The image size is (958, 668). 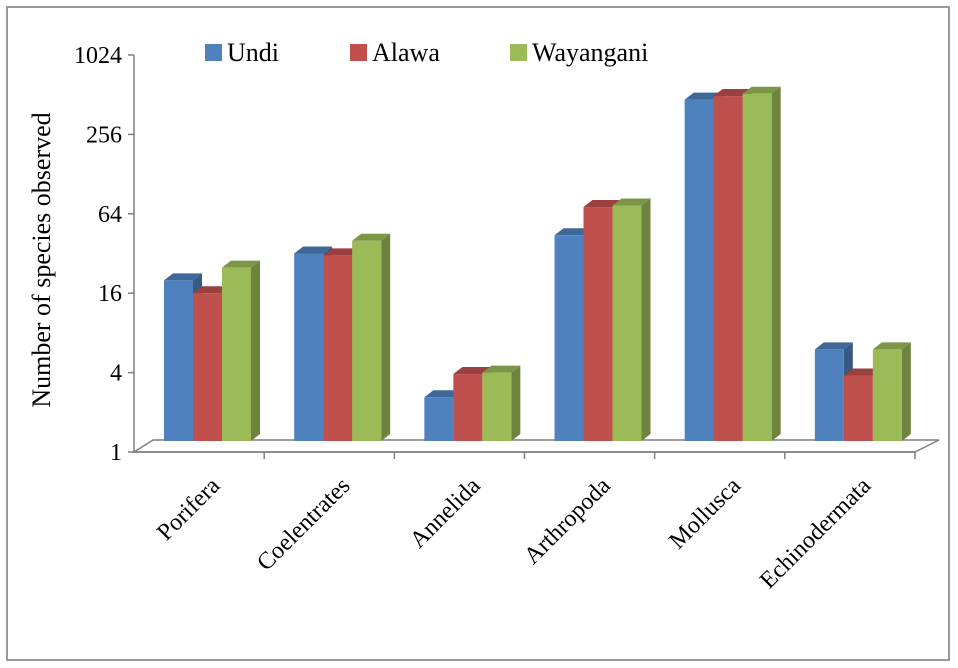 What do you see at coordinates (535, 446) in the screenshot?
I see `chart-floor` at bounding box center [535, 446].